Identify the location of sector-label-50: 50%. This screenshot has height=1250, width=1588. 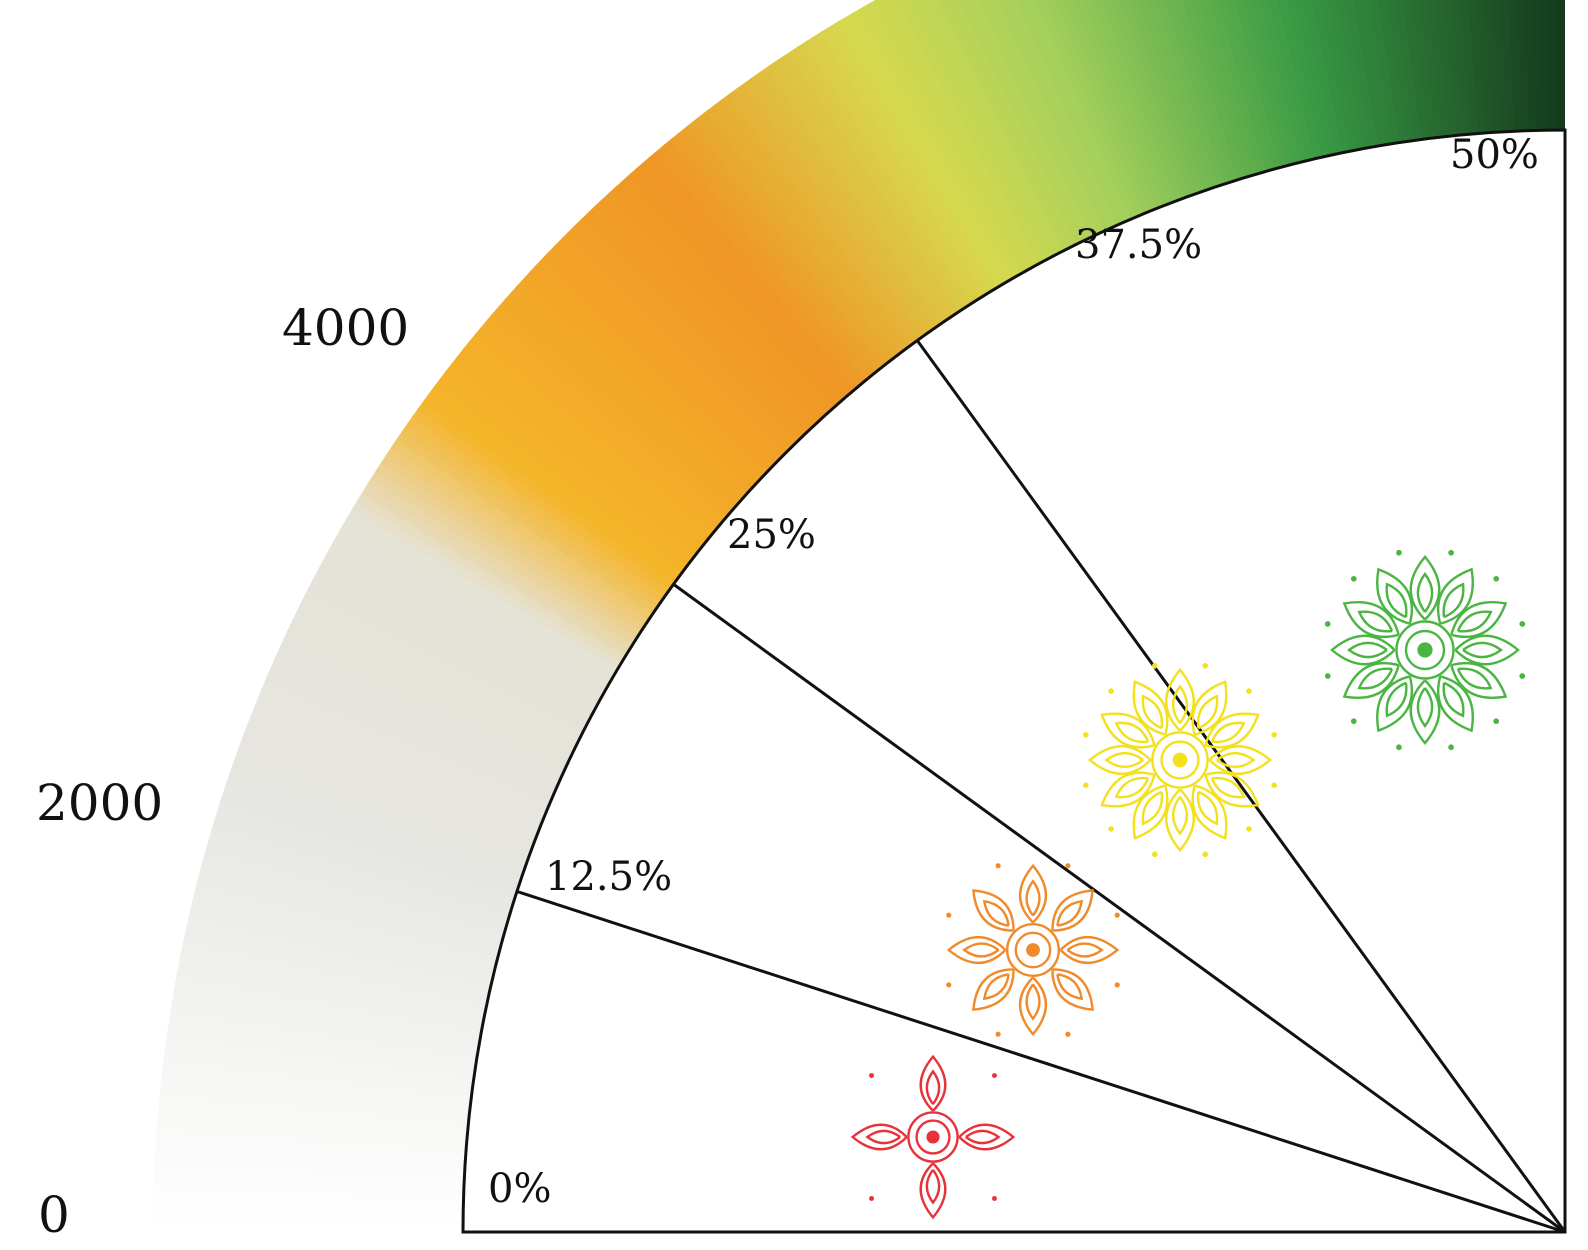
(1494, 155).